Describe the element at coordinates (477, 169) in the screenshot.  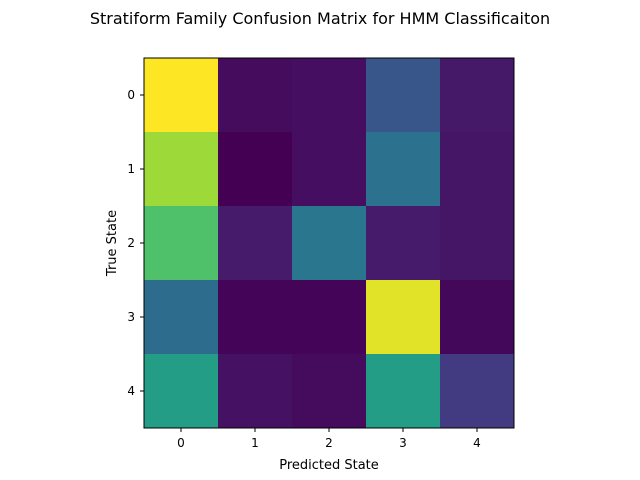
I see `heatmap-cell-r1-c4` at that location.